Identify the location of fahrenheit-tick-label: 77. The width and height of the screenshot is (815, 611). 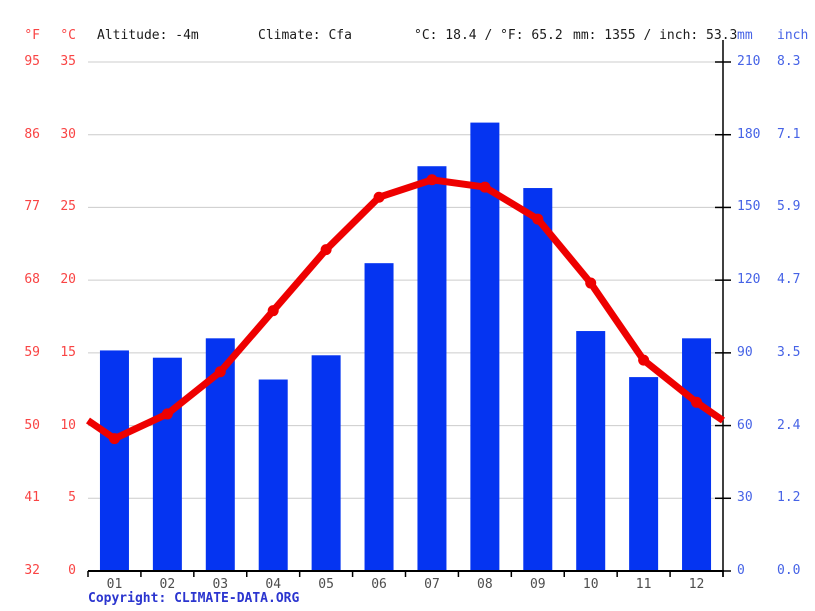
(32, 207).